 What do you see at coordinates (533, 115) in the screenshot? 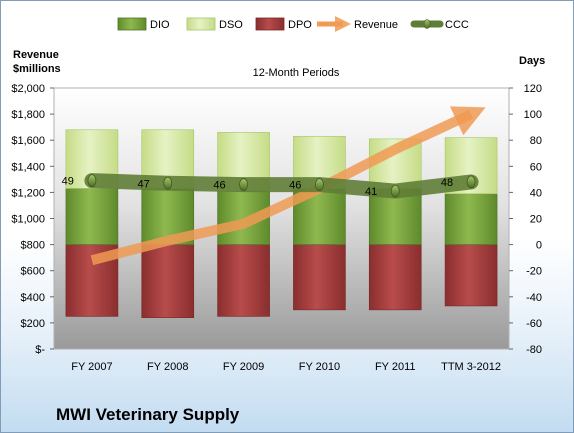
I see `right-tick-label: 100` at bounding box center [533, 115].